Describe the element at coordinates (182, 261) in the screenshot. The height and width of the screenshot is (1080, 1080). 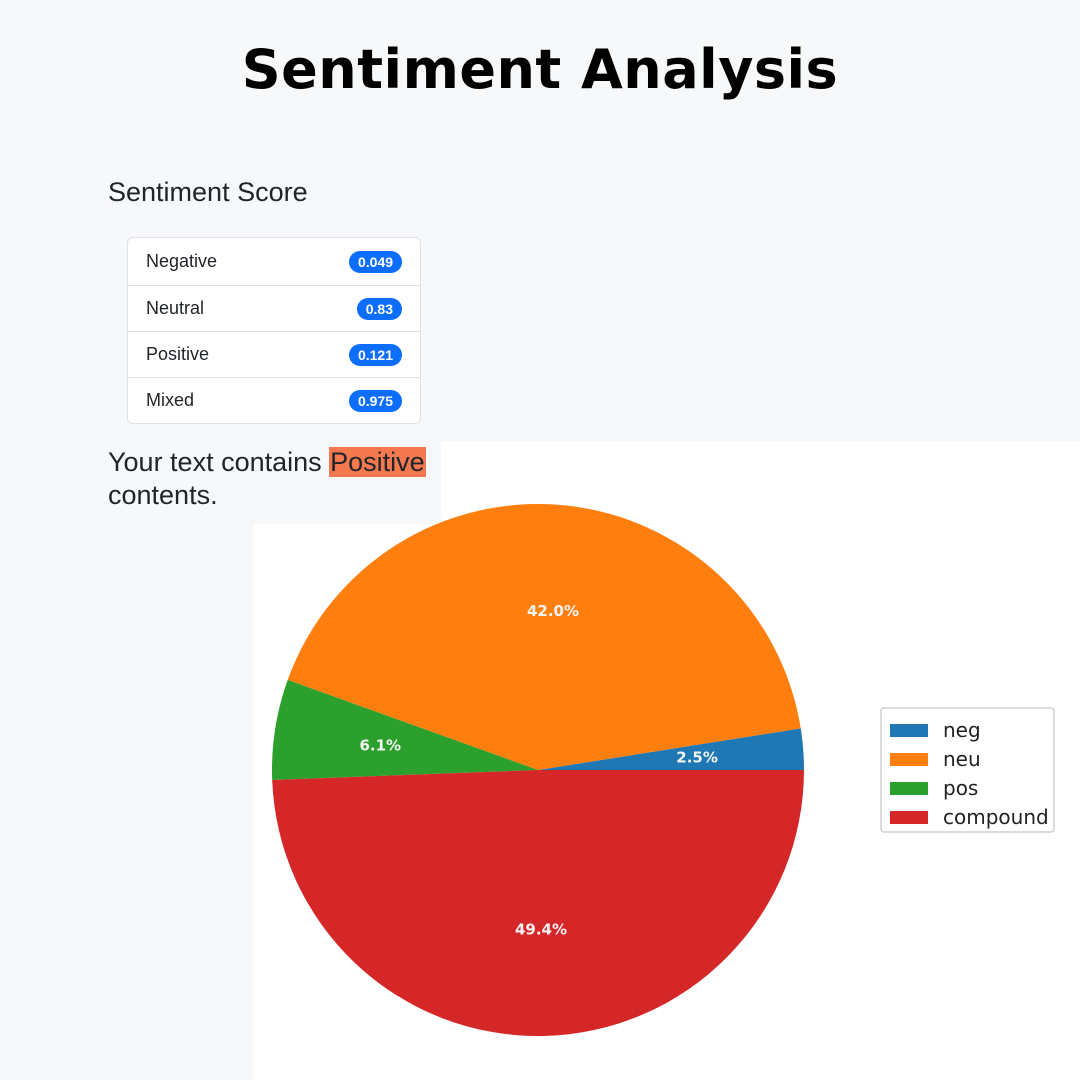
I see `score-label: Negative` at that location.